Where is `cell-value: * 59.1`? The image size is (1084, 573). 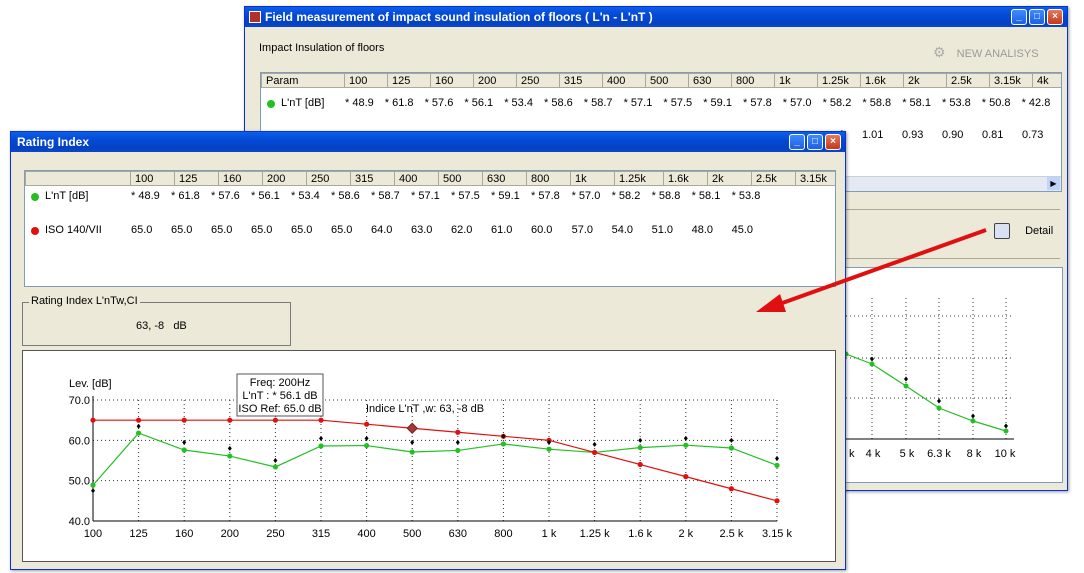
cell-value: * 59.1 is located at coordinates (505, 196).